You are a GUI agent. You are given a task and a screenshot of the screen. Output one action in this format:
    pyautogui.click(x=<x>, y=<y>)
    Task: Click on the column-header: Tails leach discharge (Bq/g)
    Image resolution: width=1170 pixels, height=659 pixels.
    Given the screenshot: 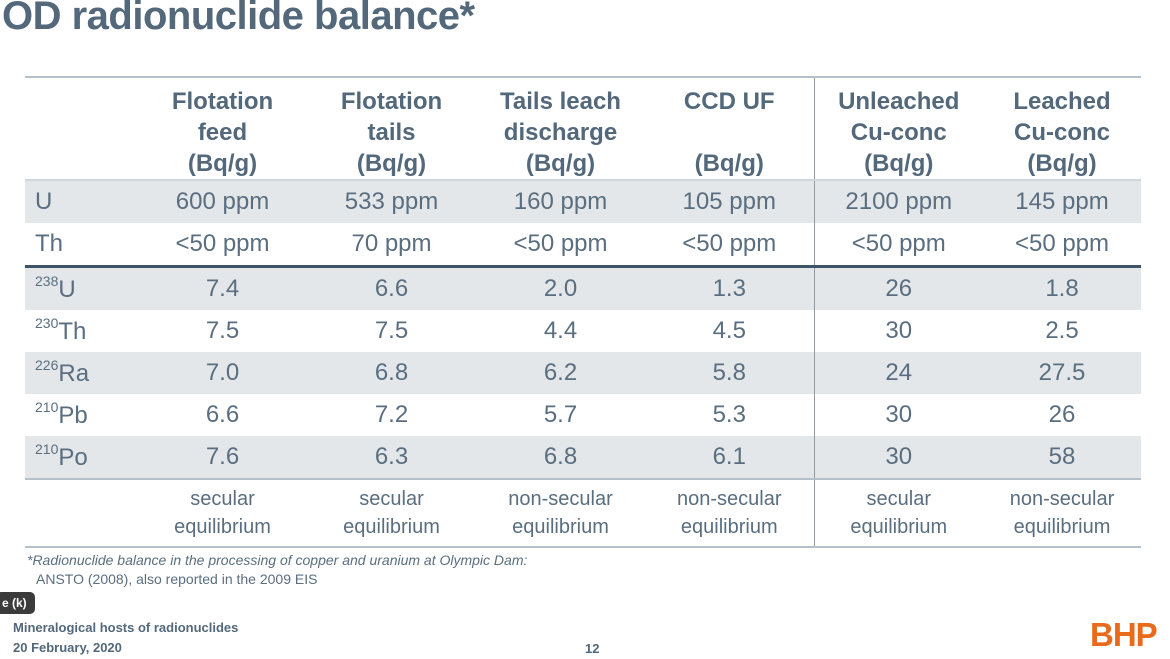 What is the action you would take?
    pyautogui.click(x=560, y=129)
    